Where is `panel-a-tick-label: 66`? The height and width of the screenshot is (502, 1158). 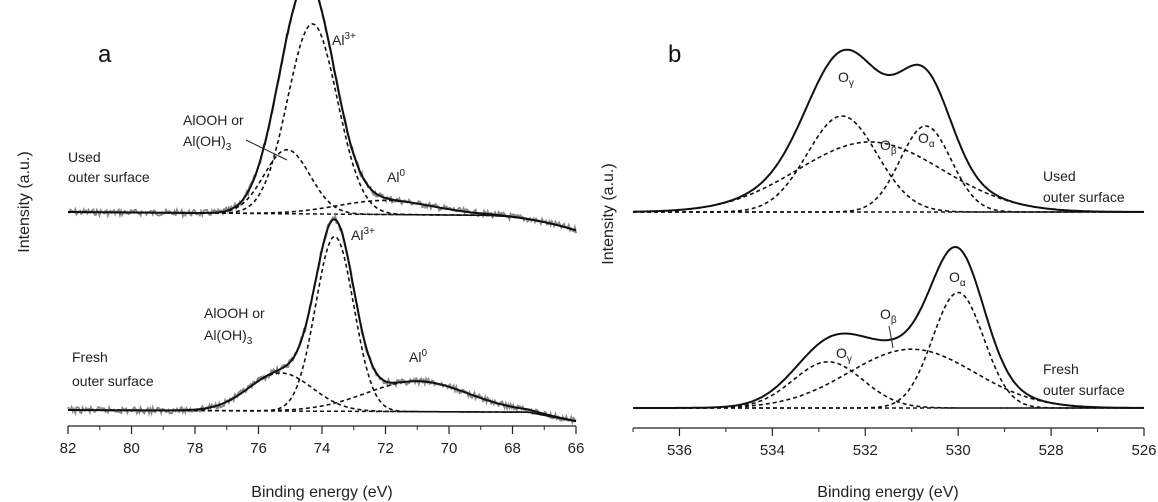
panel-a-tick-label: 66 is located at coordinates (576, 448).